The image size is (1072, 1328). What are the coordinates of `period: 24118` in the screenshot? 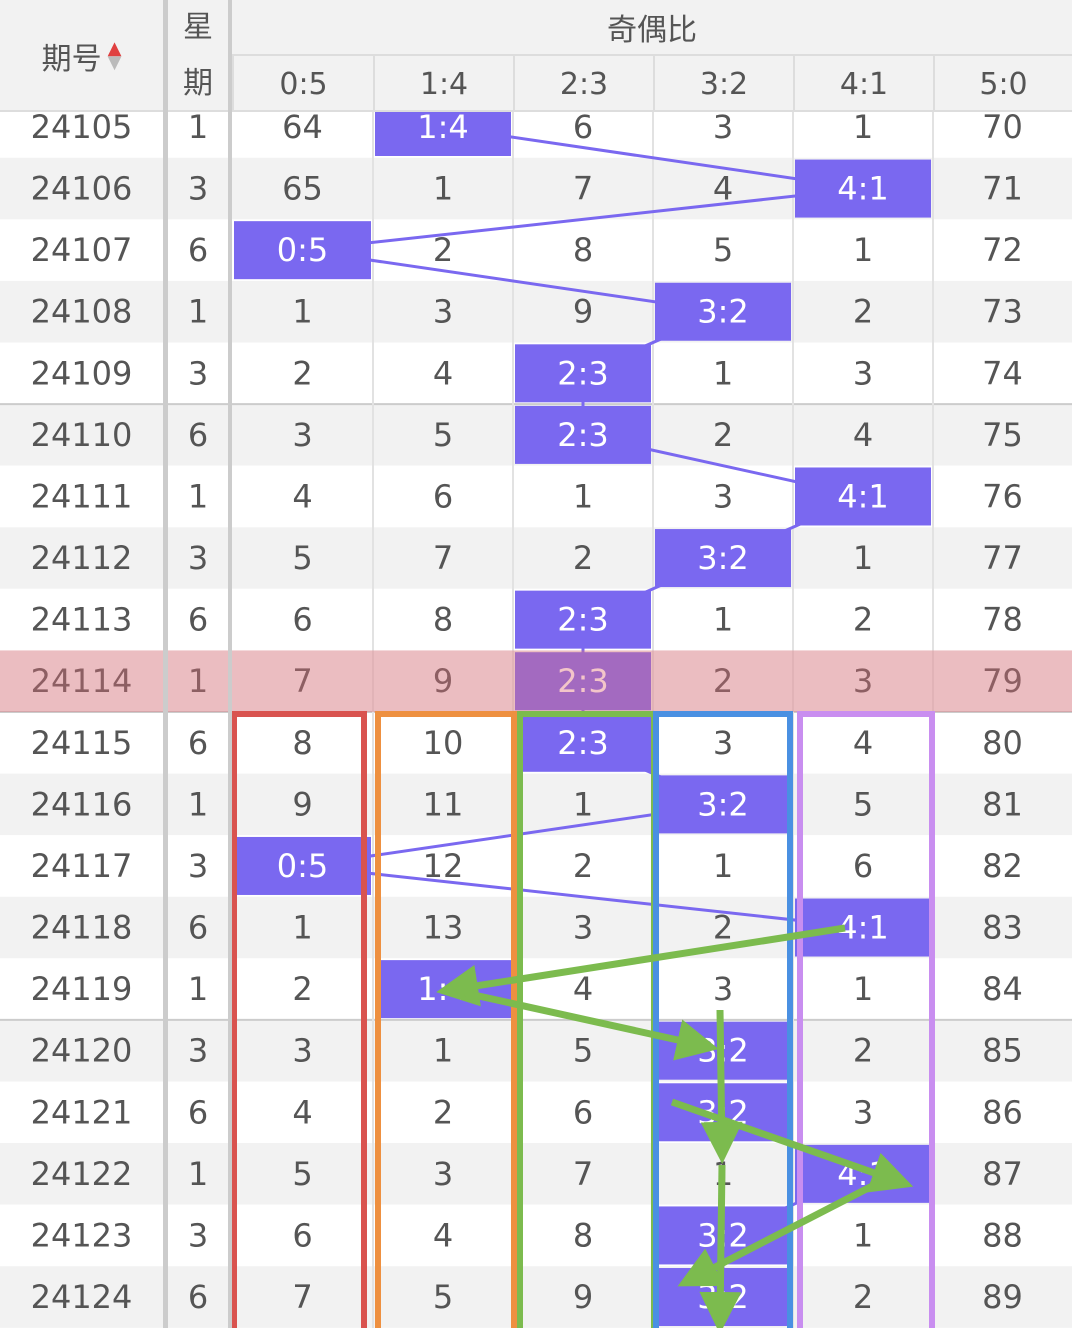 It's located at (82, 928).